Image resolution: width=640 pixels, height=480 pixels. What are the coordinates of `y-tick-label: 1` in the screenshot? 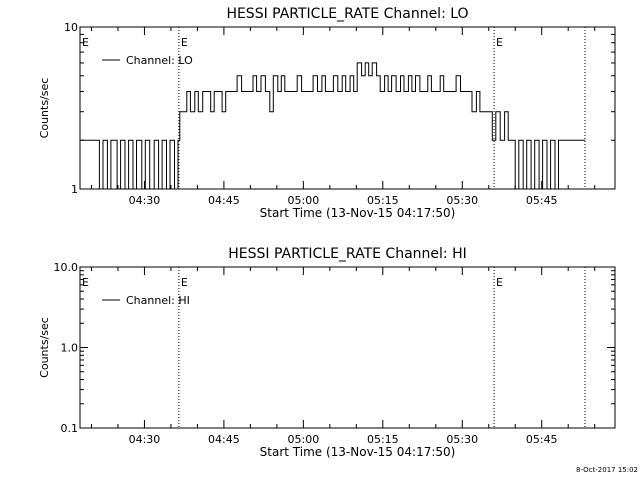 It's located at (74, 189).